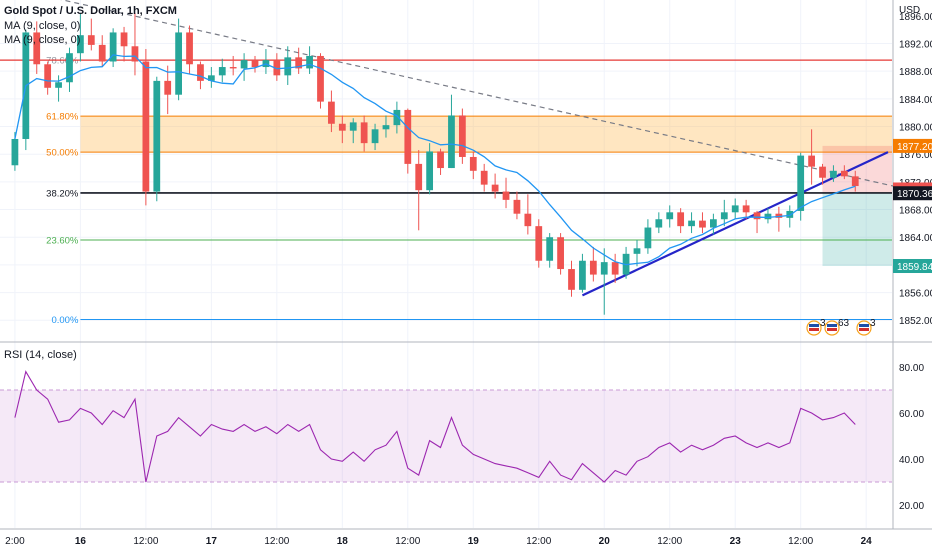 This screenshot has height=550, width=932. What do you see at coordinates (911, 368) in the screenshot?
I see `rsi-axis-label: 80.00` at bounding box center [911, 368].